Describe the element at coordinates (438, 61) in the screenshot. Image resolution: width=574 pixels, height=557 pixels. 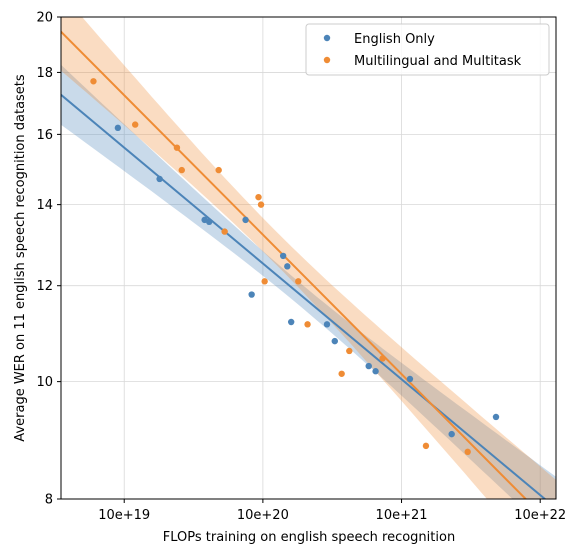
I see `legend-label-multilingual: Multilingual and Multitask` at that location.